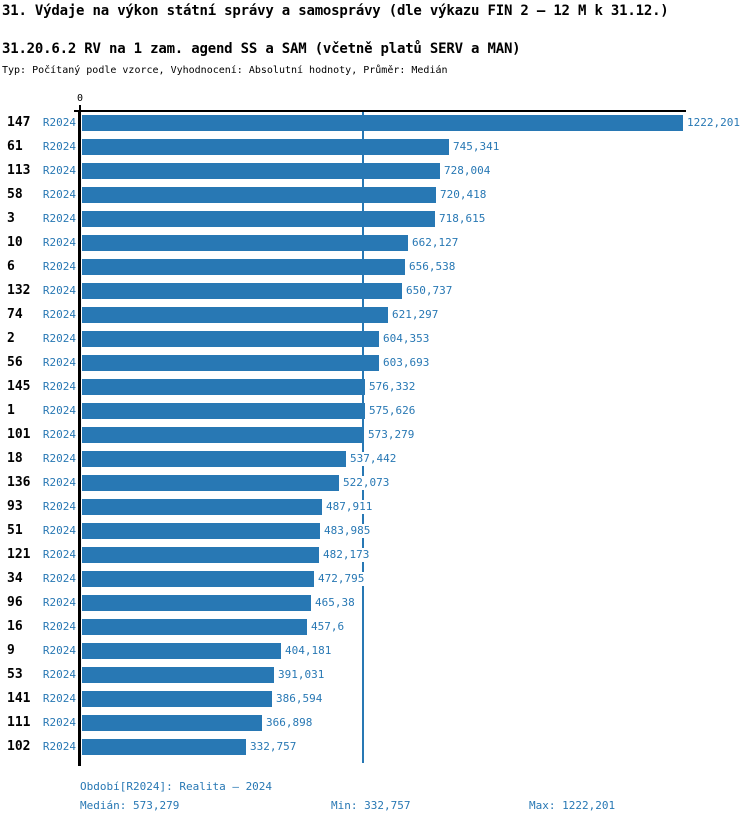 Image resolution: width=750 pixels, height=822 pixels. Describe the element at coordinates (15, 458) in the screenshot. I see `row-id-label: 18` at that location.